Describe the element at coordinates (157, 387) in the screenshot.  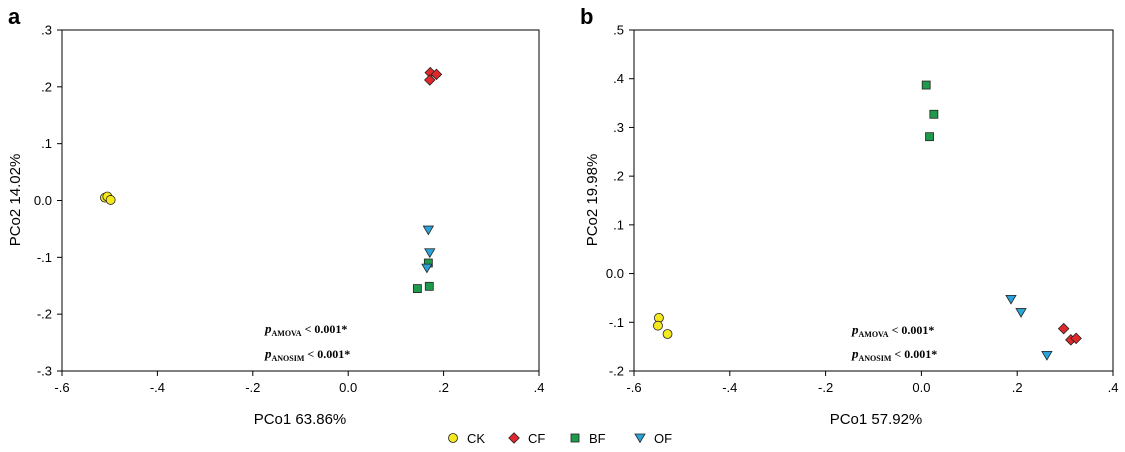
I see `panel-a-x-tick-label: -.4` at that location.